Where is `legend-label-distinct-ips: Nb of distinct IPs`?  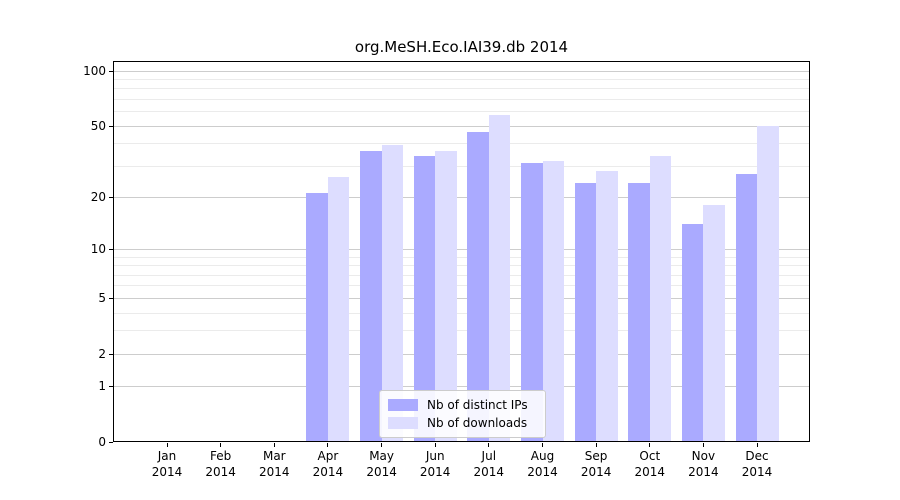 legend-label-distinct-ips: Nb of distinct IPs is located at coordinates (477, 405).